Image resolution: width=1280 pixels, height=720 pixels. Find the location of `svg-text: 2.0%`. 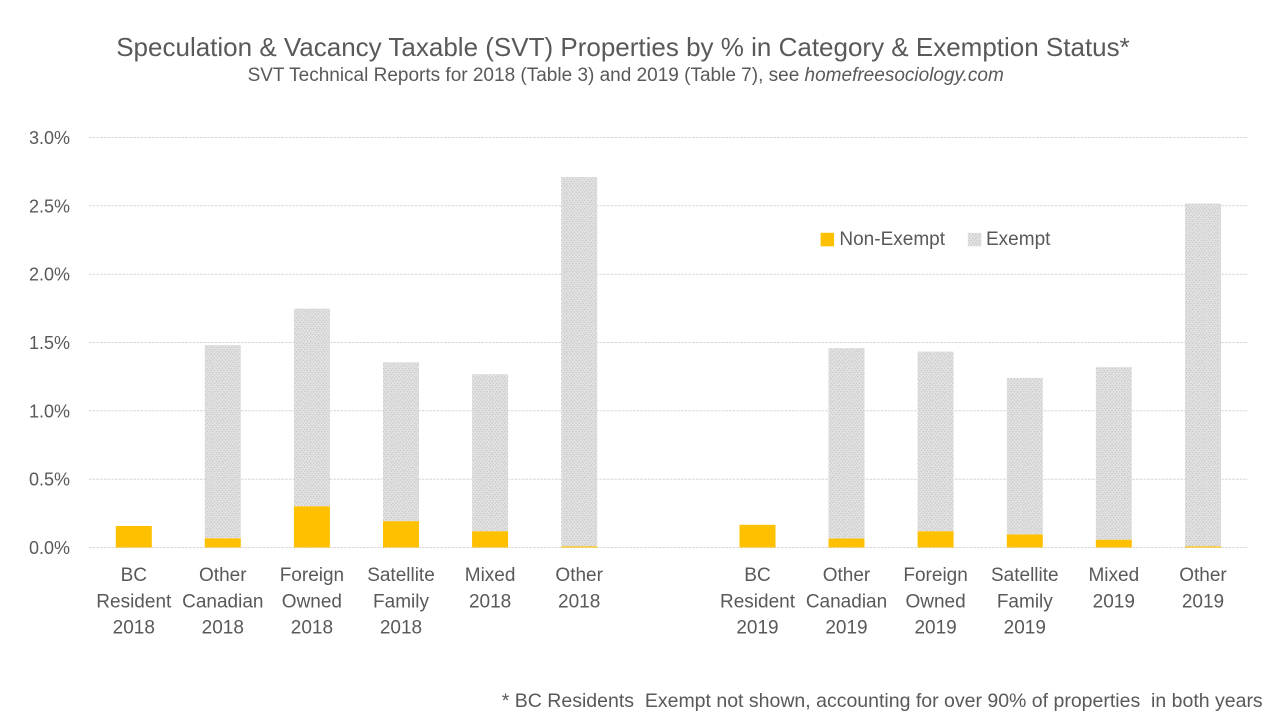

svg-text: 2.0% is located at coordinates (49, 275).